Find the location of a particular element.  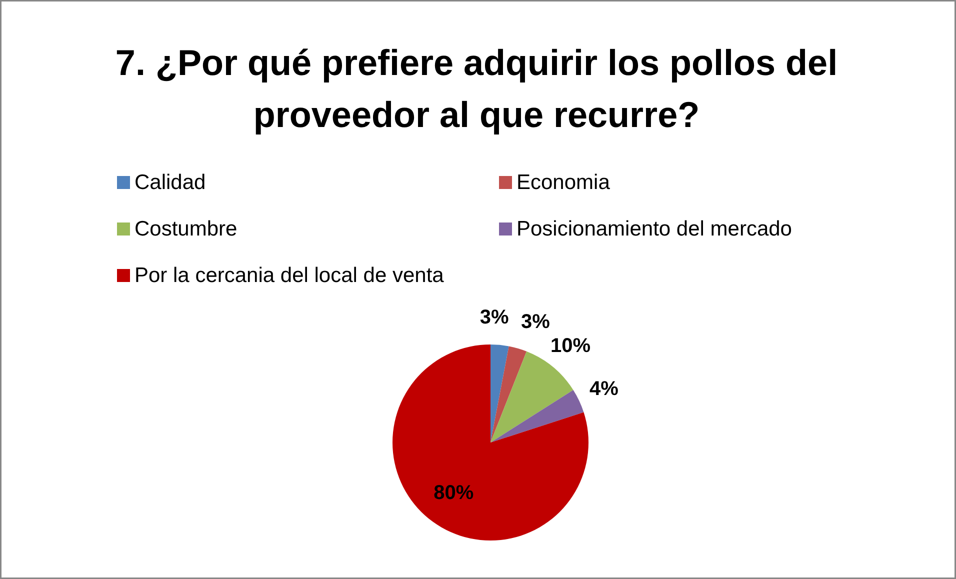

data-label: 4% is located at coordinates (604, 389).